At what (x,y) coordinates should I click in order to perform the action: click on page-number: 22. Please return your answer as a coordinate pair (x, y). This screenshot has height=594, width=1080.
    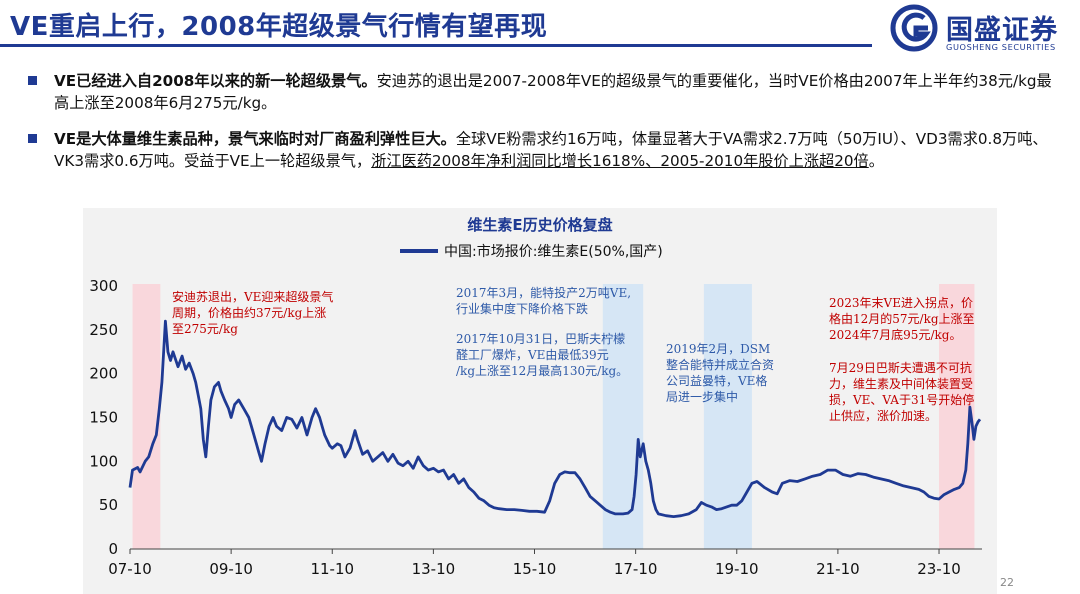
    Looking at the image, I should click on (1007, 582).